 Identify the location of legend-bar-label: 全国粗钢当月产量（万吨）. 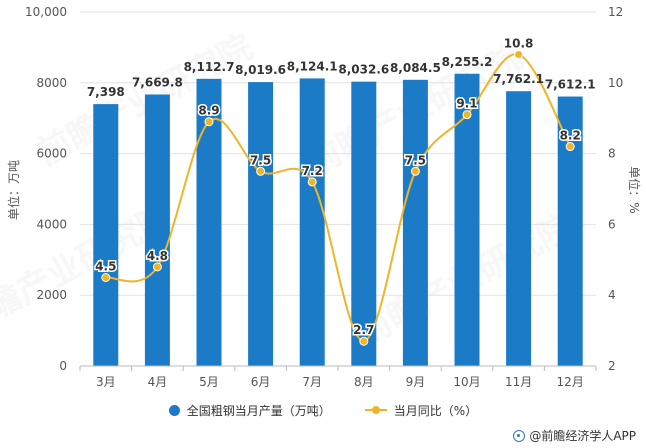
(258, 410).